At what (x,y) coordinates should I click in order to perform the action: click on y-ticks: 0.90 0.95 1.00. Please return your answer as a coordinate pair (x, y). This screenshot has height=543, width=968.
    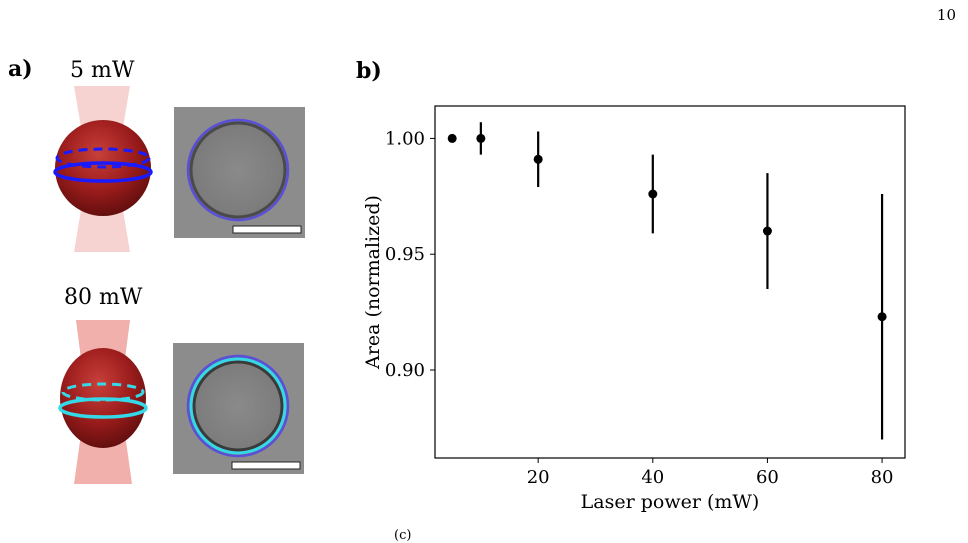
    Looking at the image, I should click on (410, 254).